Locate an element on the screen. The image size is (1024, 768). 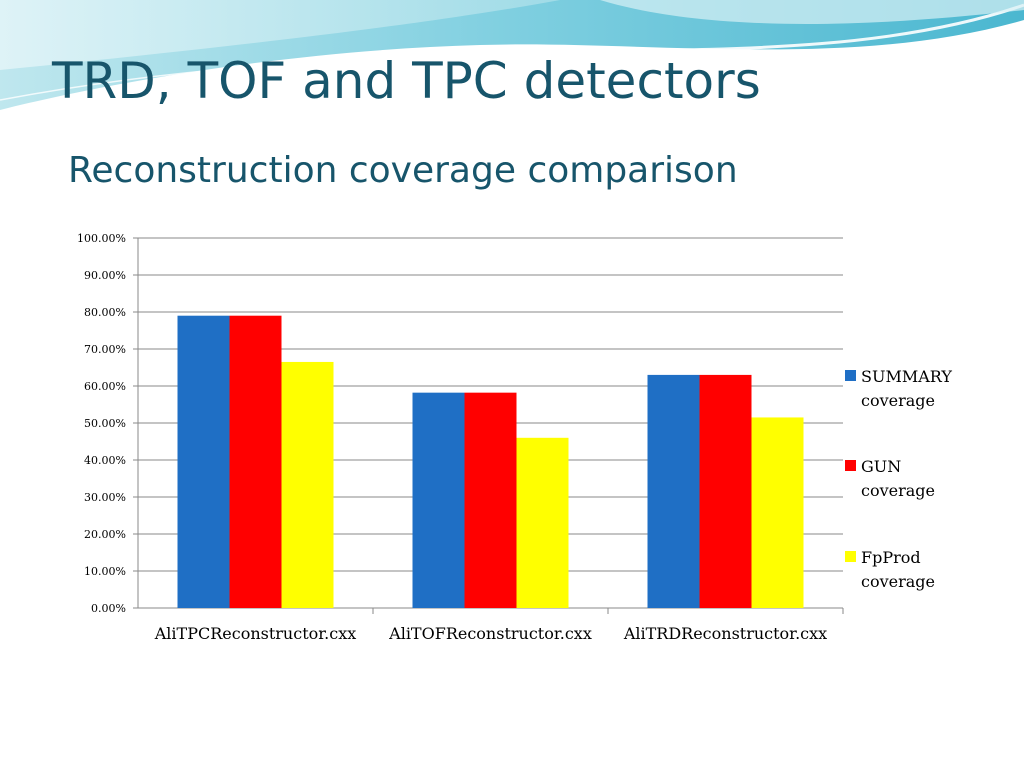
y-tick-label: 100.00% is located at coordinates (101, 238).